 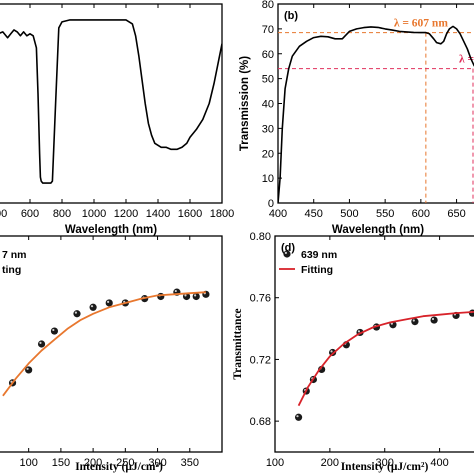 What do you see at coordinates (260, 360) in the screenshot?
I see `y-tick-label: 0.72` at bounding box center [260, 360].